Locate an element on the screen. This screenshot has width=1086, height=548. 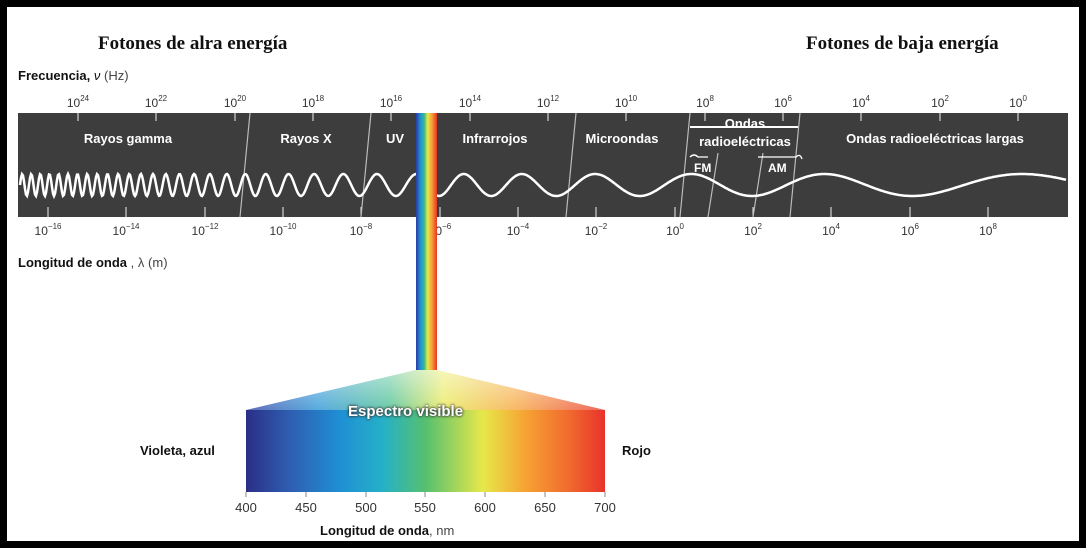
visible-axis-label-text: Longitud de onda is located at coordinates (375, 530).